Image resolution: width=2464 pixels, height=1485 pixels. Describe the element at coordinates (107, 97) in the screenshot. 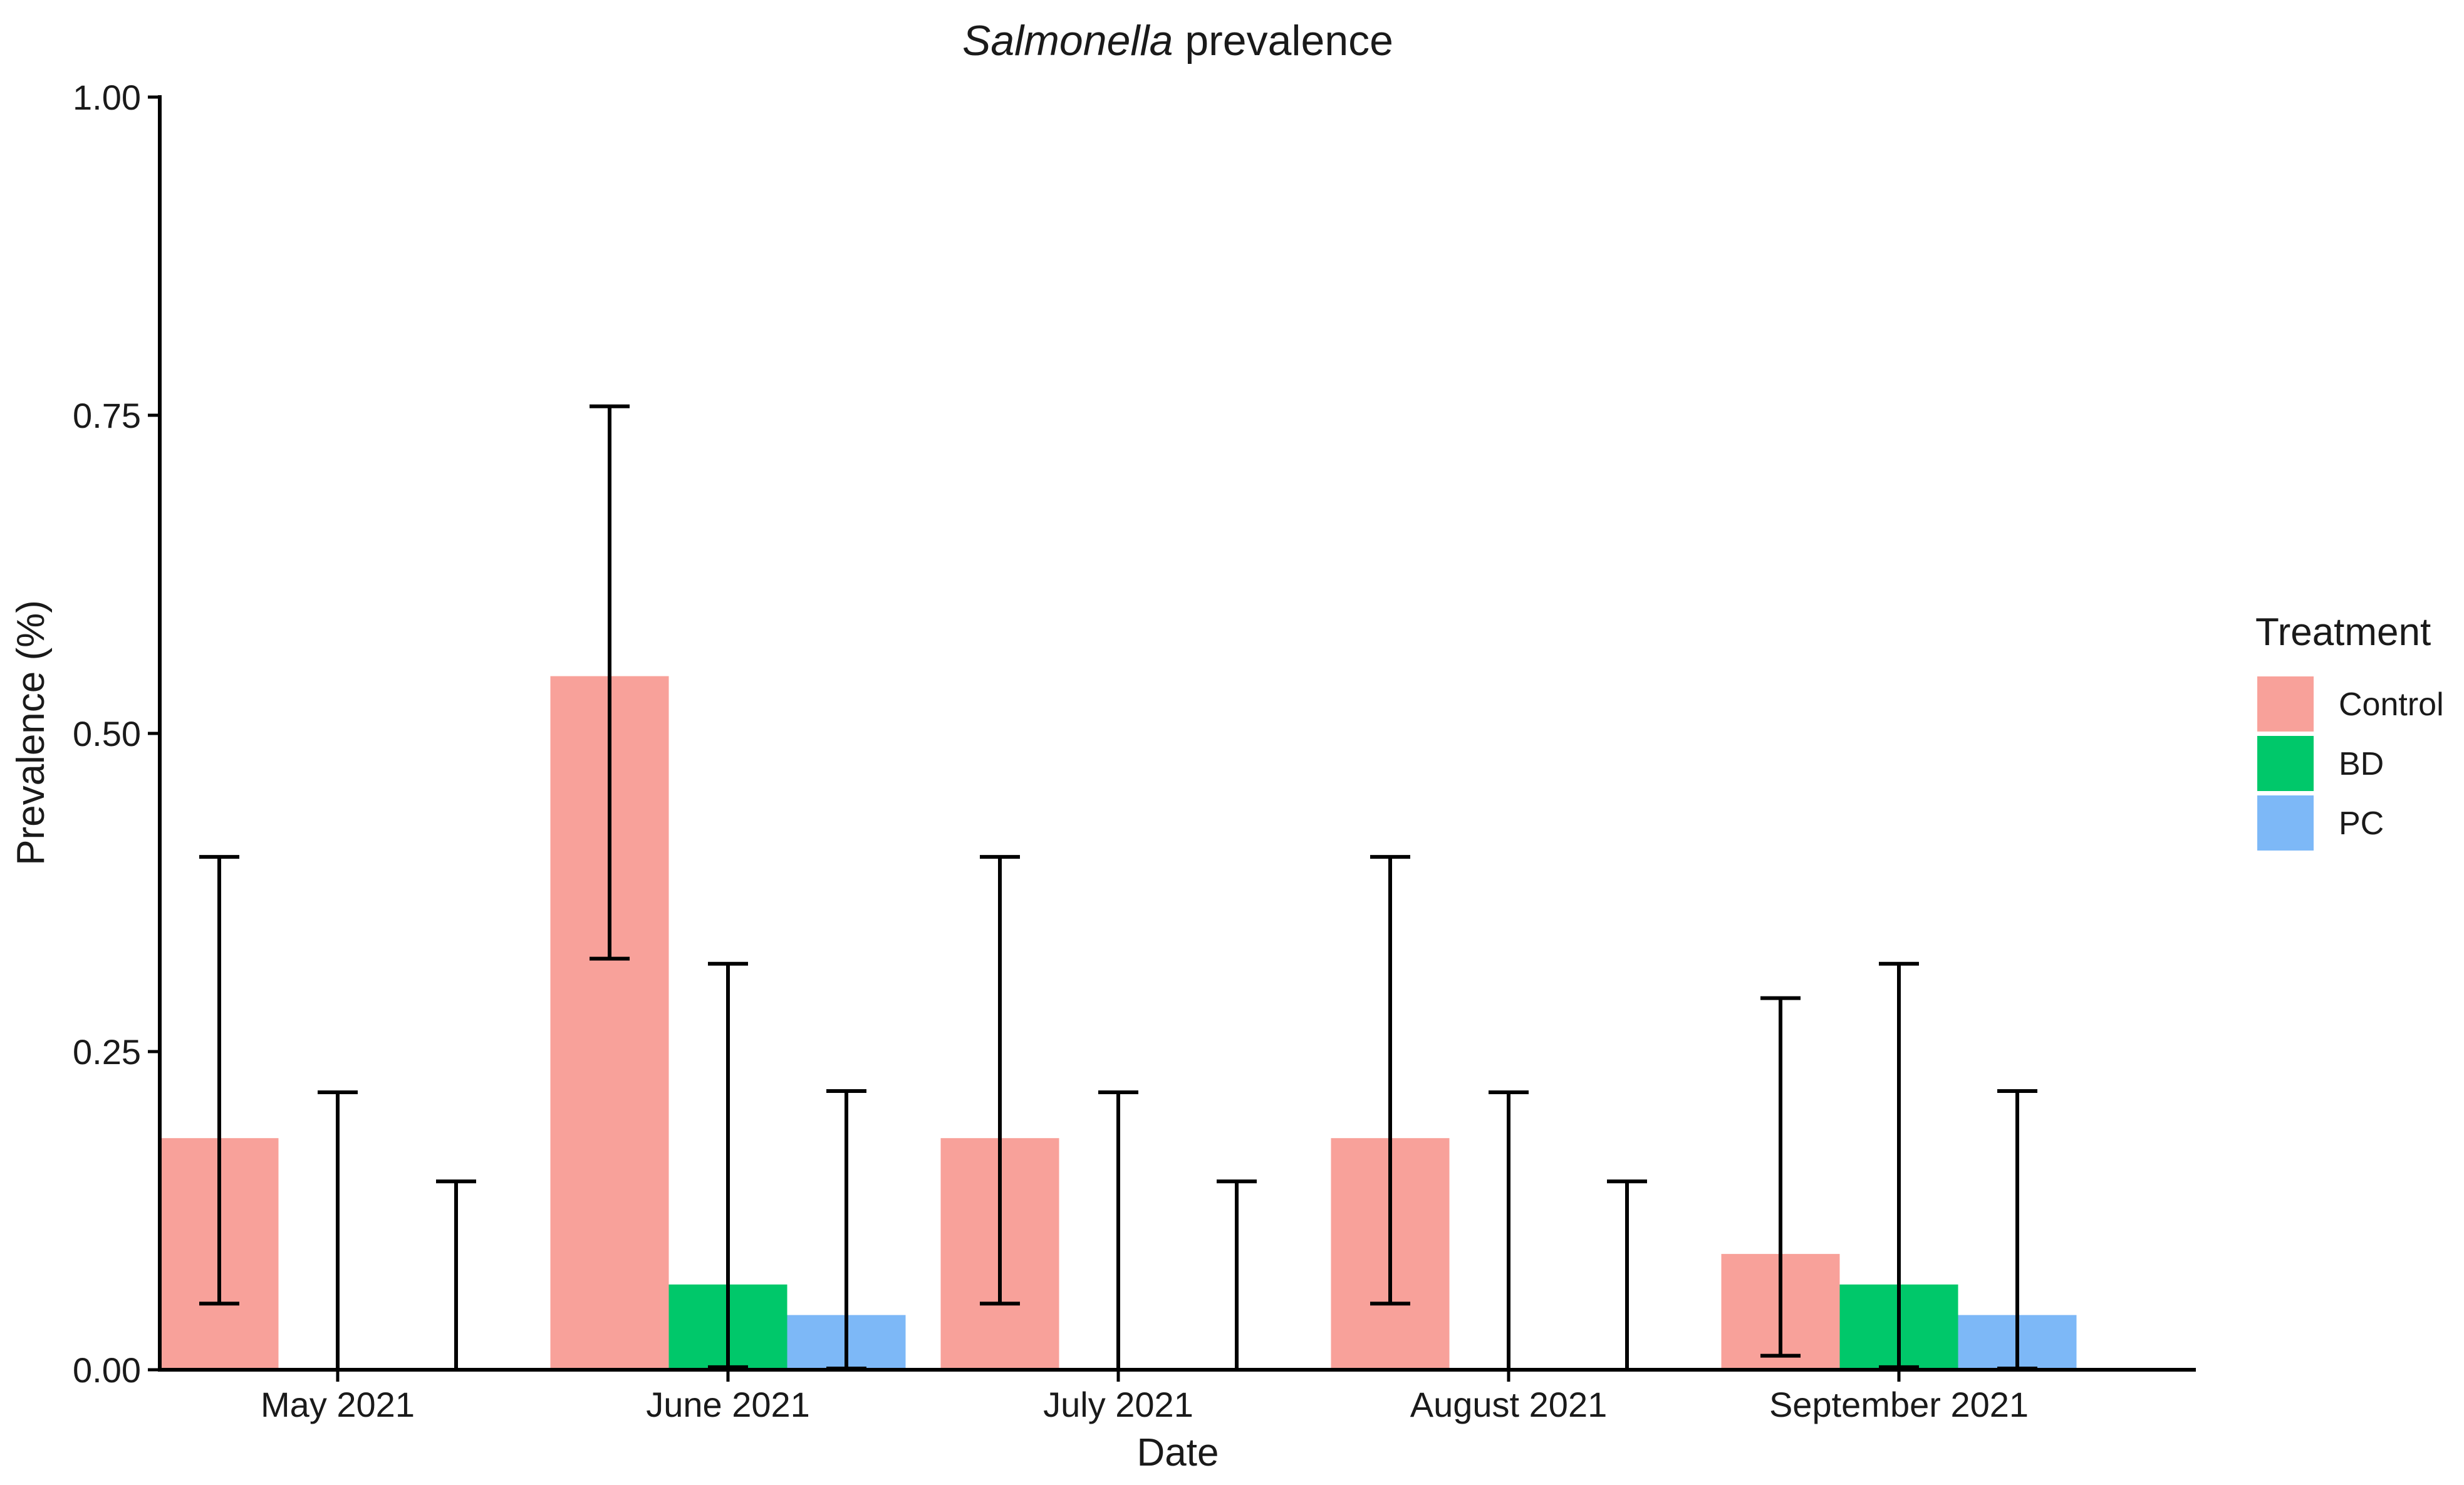

I see `y-tick-label: 1.00` at that location.